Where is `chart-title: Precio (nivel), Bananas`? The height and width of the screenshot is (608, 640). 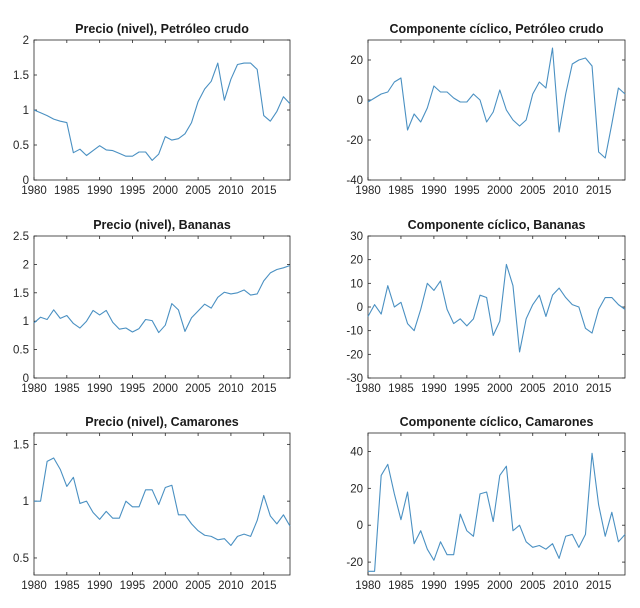 chart-title: Precio (nivel), Bananas is located at coordinates (162, 225).